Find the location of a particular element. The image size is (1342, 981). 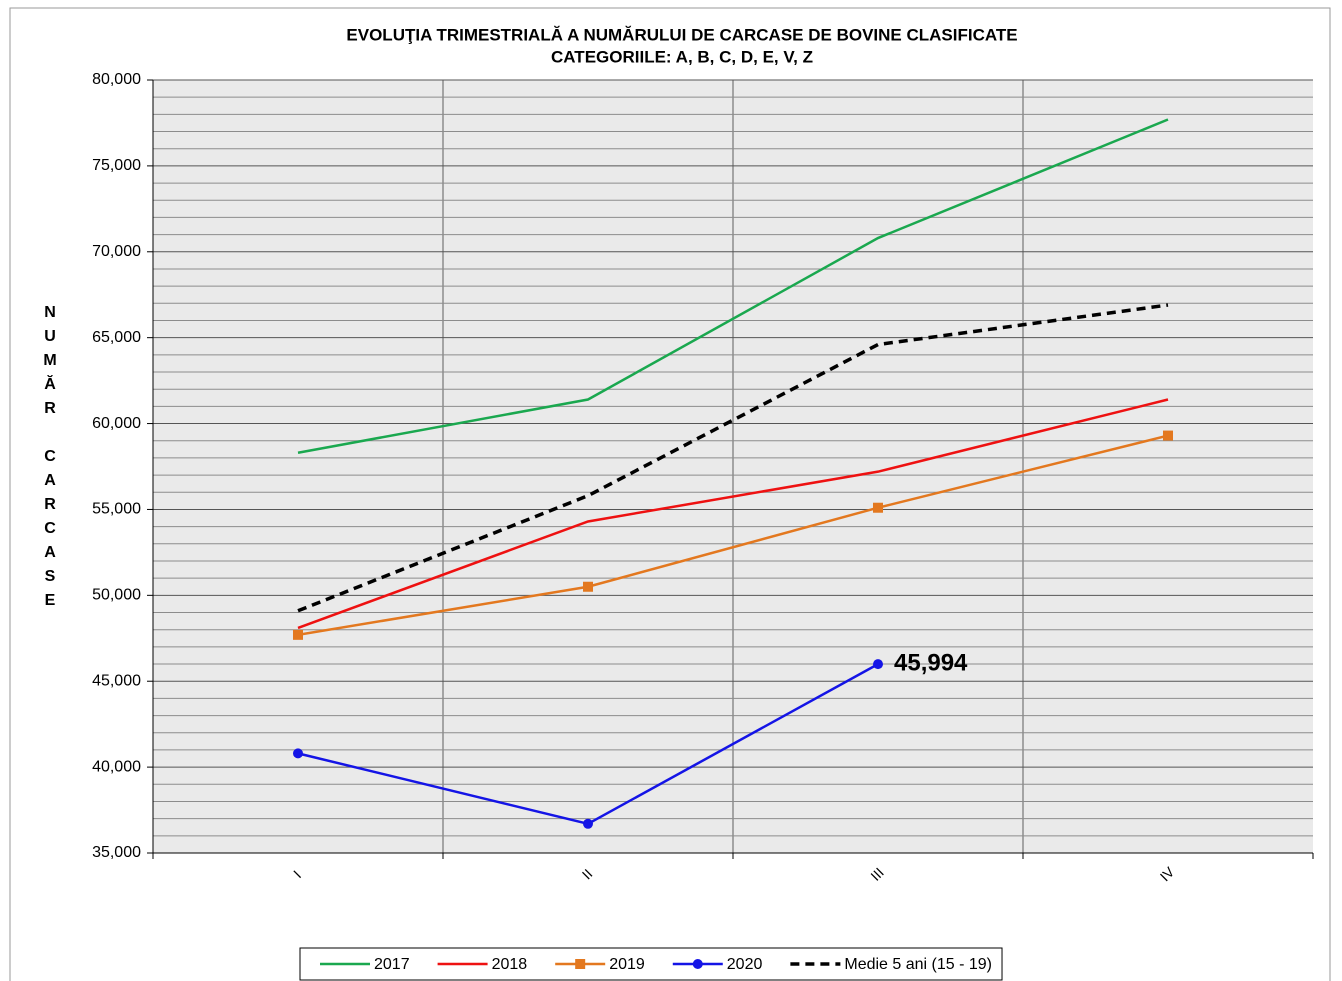

y-tick-label: 40,000 is located at coordinates (116, 766).